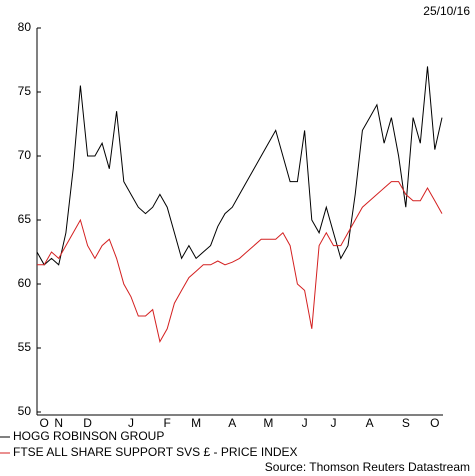  What do you see at coordinates (25, 91) in the screenshot?
I see `y-tick-label: 75` at bounding box center [25, 91].